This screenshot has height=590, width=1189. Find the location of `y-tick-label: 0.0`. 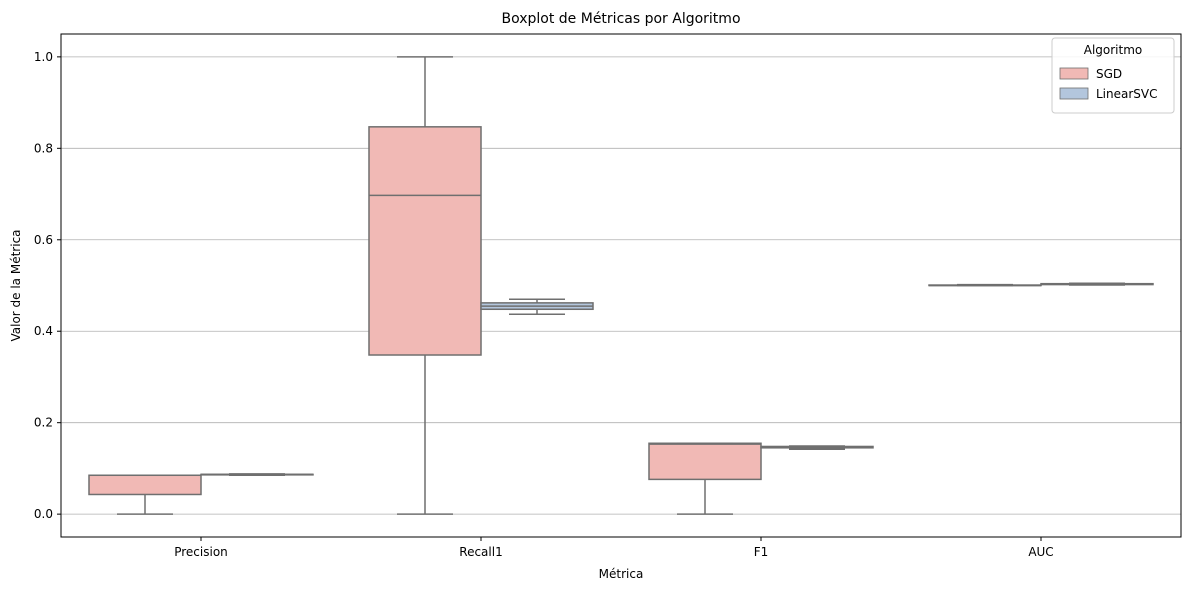

y-tick-label: 0.0 is located at coordinates (43, 514).